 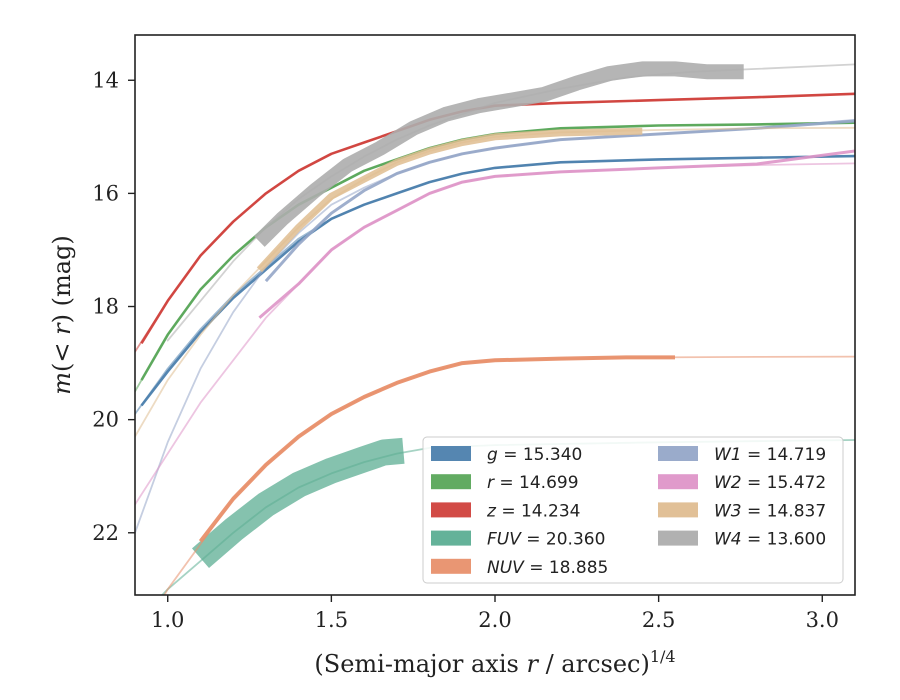 What do you see at coordinates (449, 200) in the screenshot?
I see `series-w3-profile-band` at bounding box center [449, 200].